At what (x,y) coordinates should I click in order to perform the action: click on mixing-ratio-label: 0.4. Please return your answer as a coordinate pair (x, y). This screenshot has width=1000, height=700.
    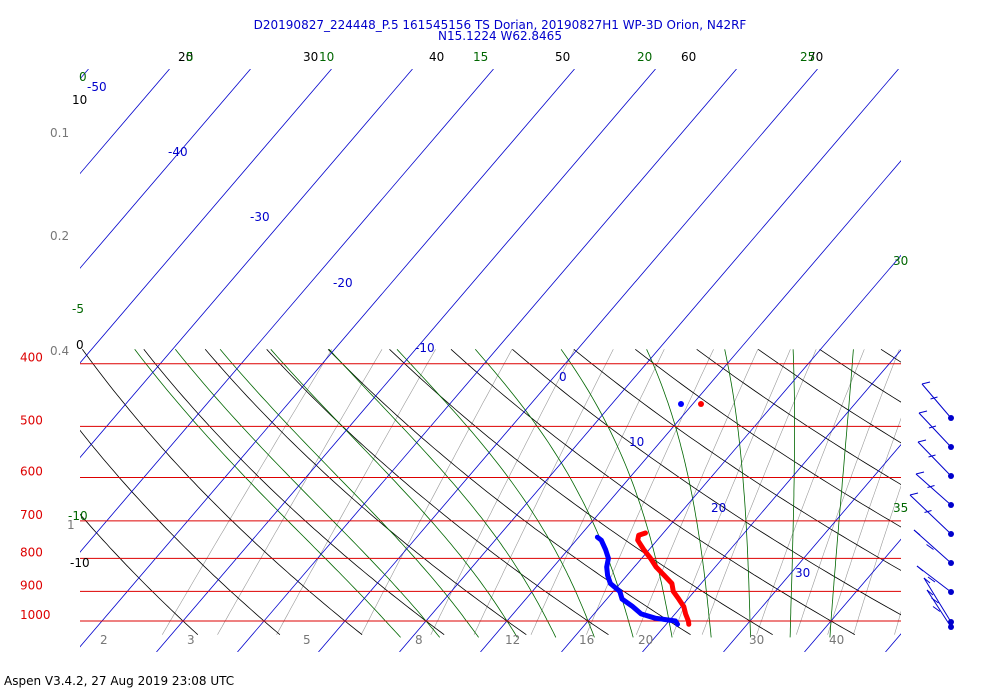
    Looking at the image, I should click on (59, 351).